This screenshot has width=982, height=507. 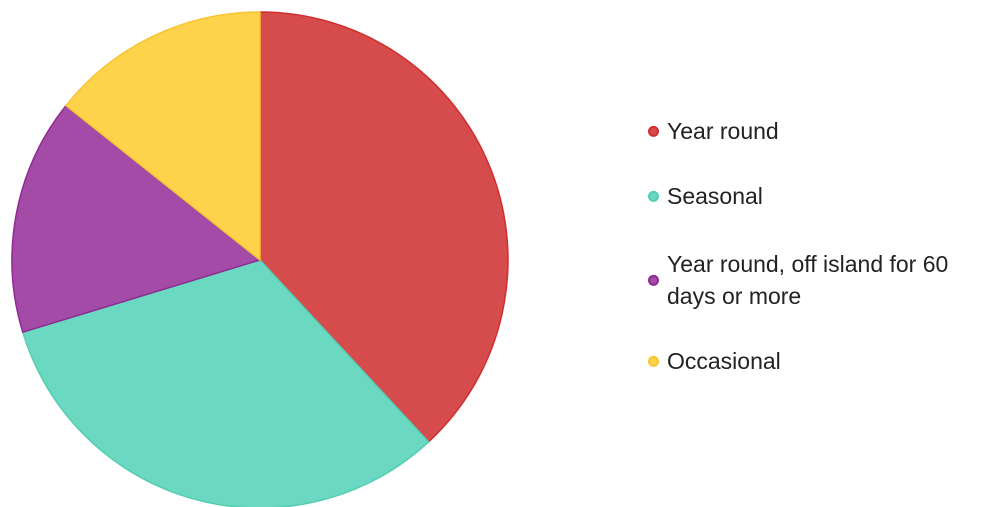 I want to click on legend-label: Seasonal, so click(x=715, y=195).